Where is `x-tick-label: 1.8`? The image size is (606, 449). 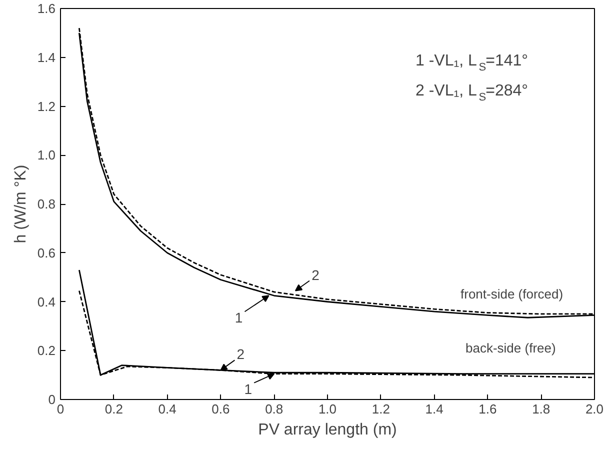
x-tick-label: 1.8 is located at coordinates (541, 409).